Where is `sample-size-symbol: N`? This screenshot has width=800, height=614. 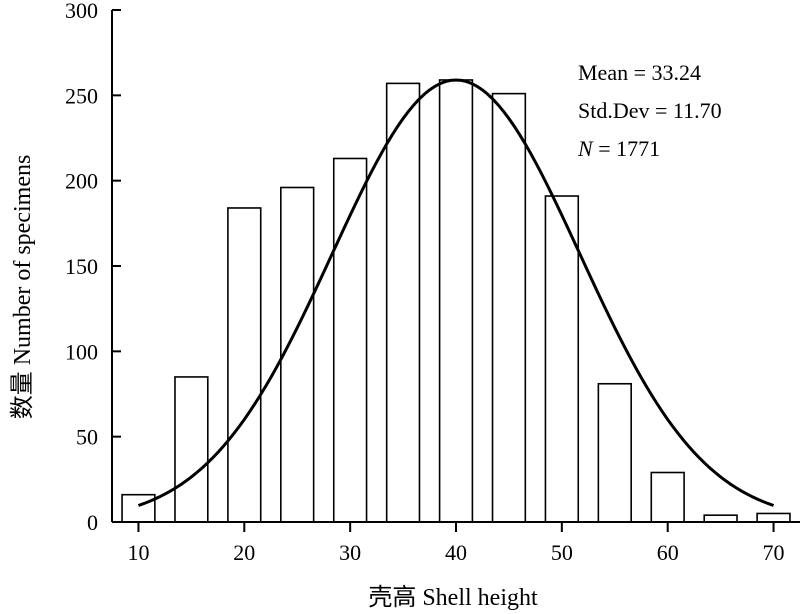
sample-size-symbol: N is located at coordinates (585, 148).